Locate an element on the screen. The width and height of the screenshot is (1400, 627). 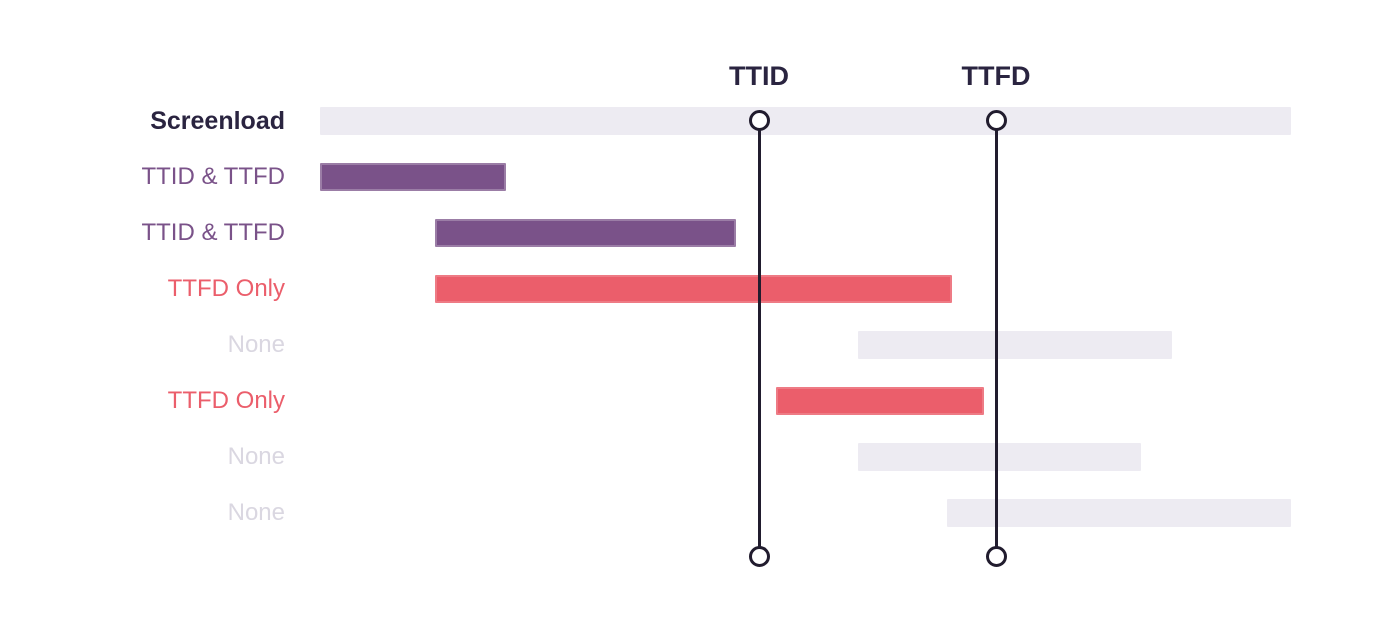
ttid-marker-line is located at coordinates (759, 338).